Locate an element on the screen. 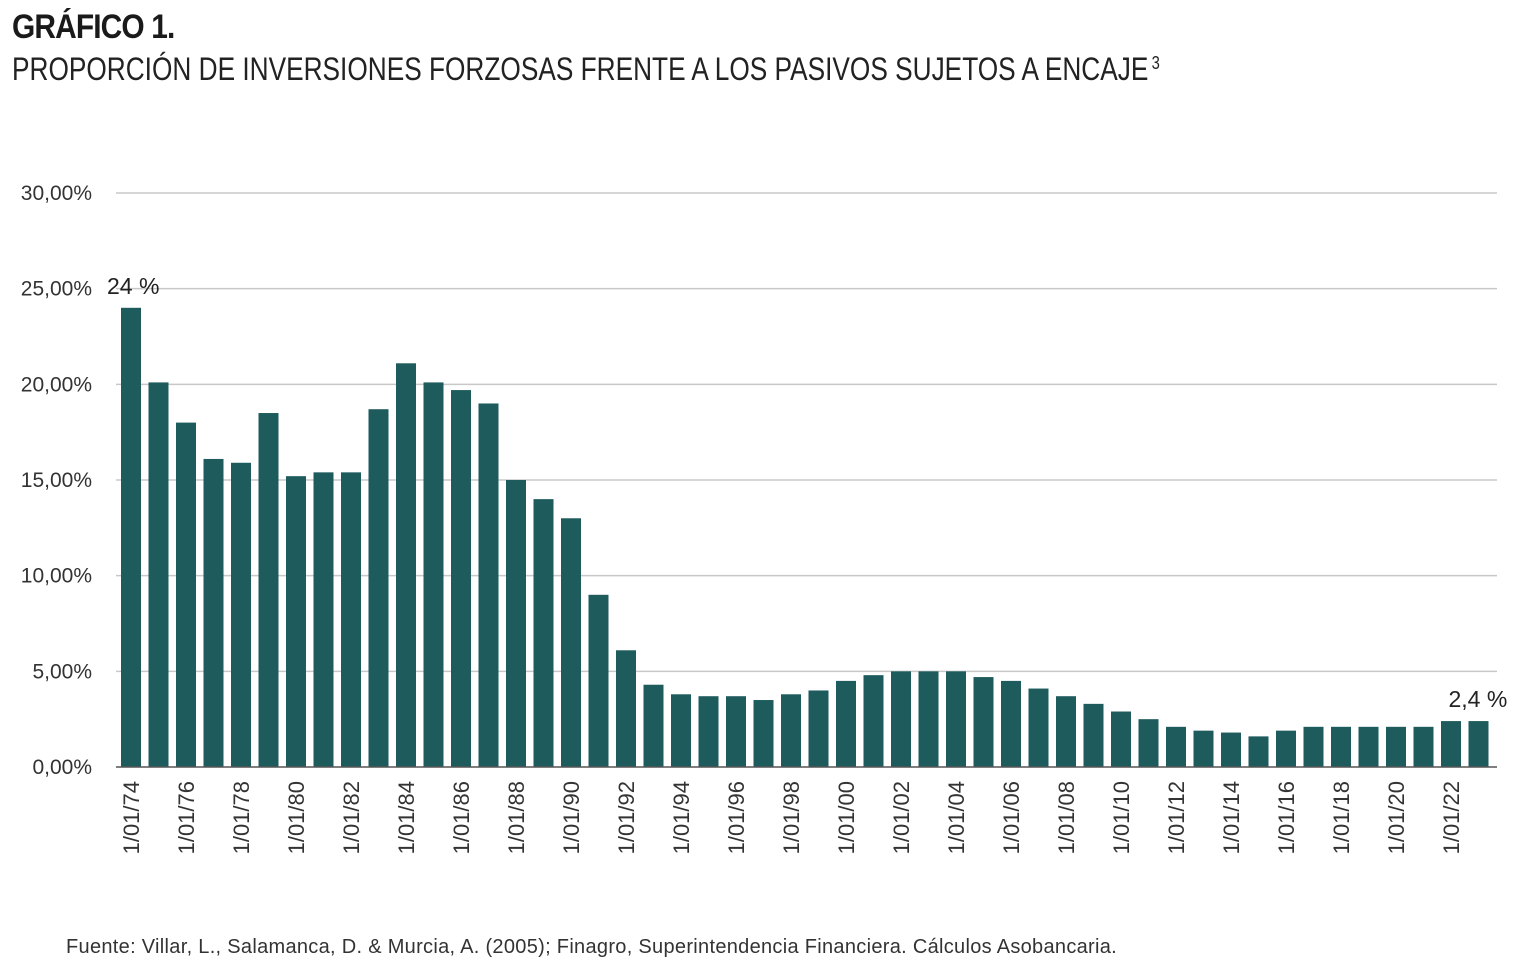 Image resolution: width=1538 pixels, height=967 pixels. y-tick-label: 20,00% is located at coordinates (56, 384).